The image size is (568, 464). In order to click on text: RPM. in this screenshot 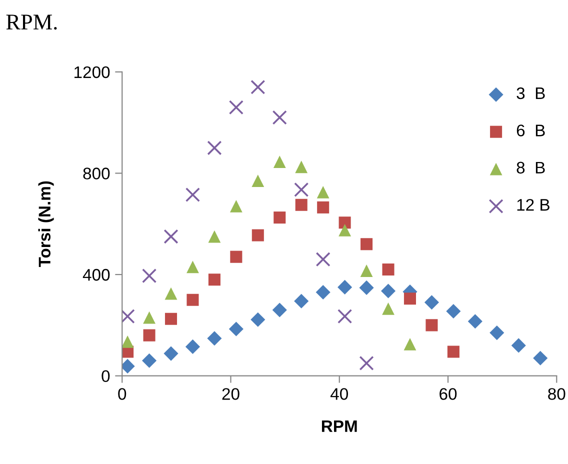, I will do `click(31, 22)`.